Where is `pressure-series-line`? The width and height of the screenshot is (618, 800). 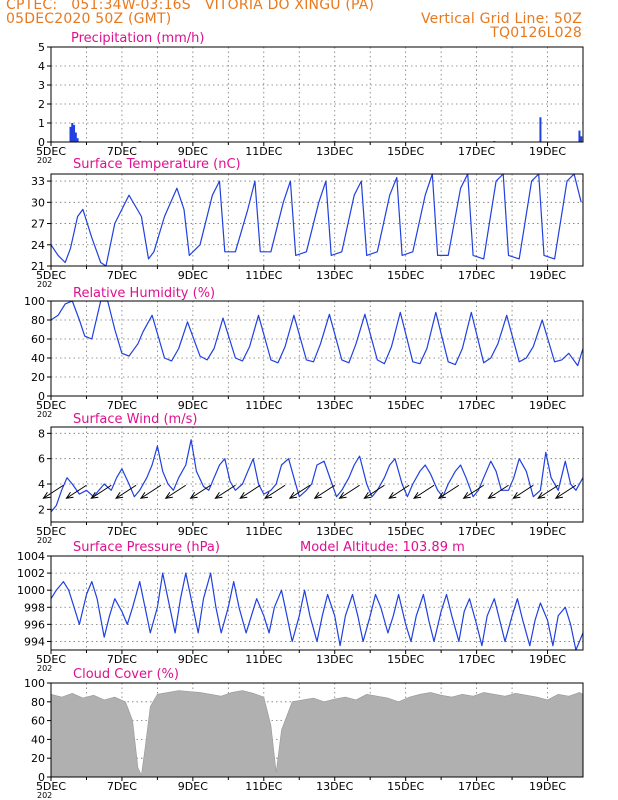 pressure-series-line is located at coordinates (317, 611).